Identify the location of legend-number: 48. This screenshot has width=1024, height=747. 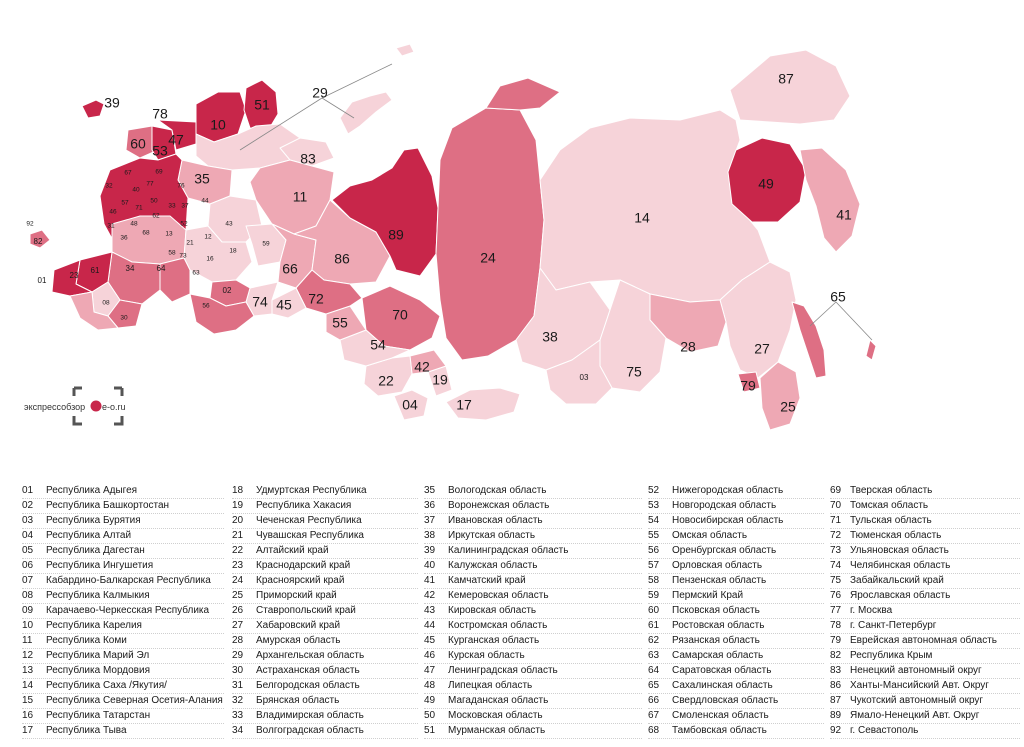
(430, 685).